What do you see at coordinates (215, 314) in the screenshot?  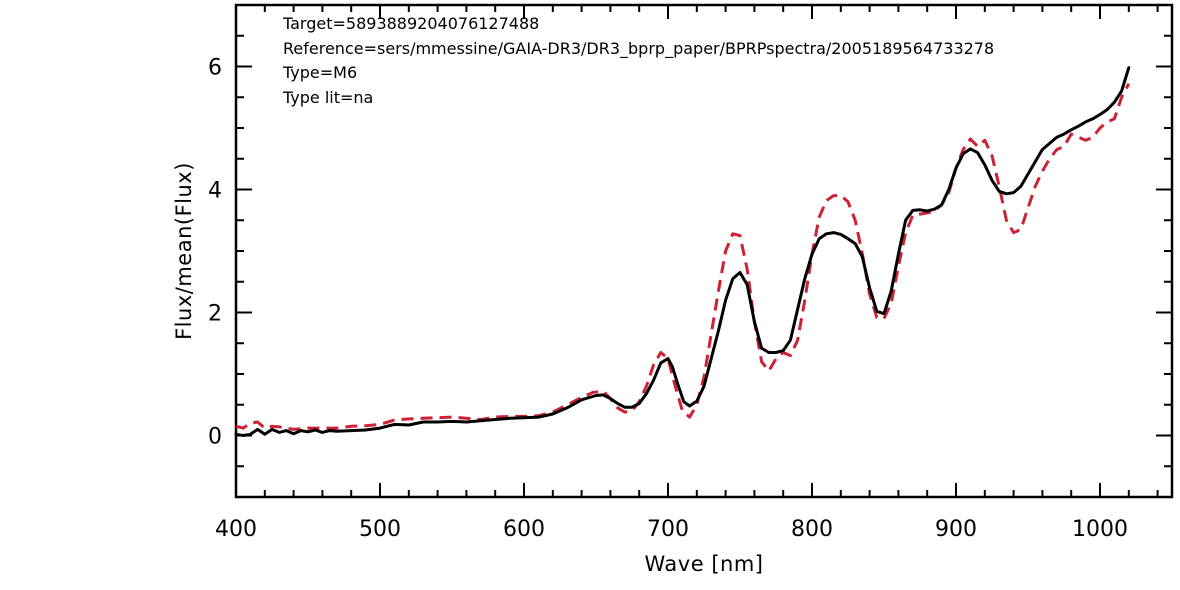 I see `y-tick-label: 2` at bounding box center [215, 314].